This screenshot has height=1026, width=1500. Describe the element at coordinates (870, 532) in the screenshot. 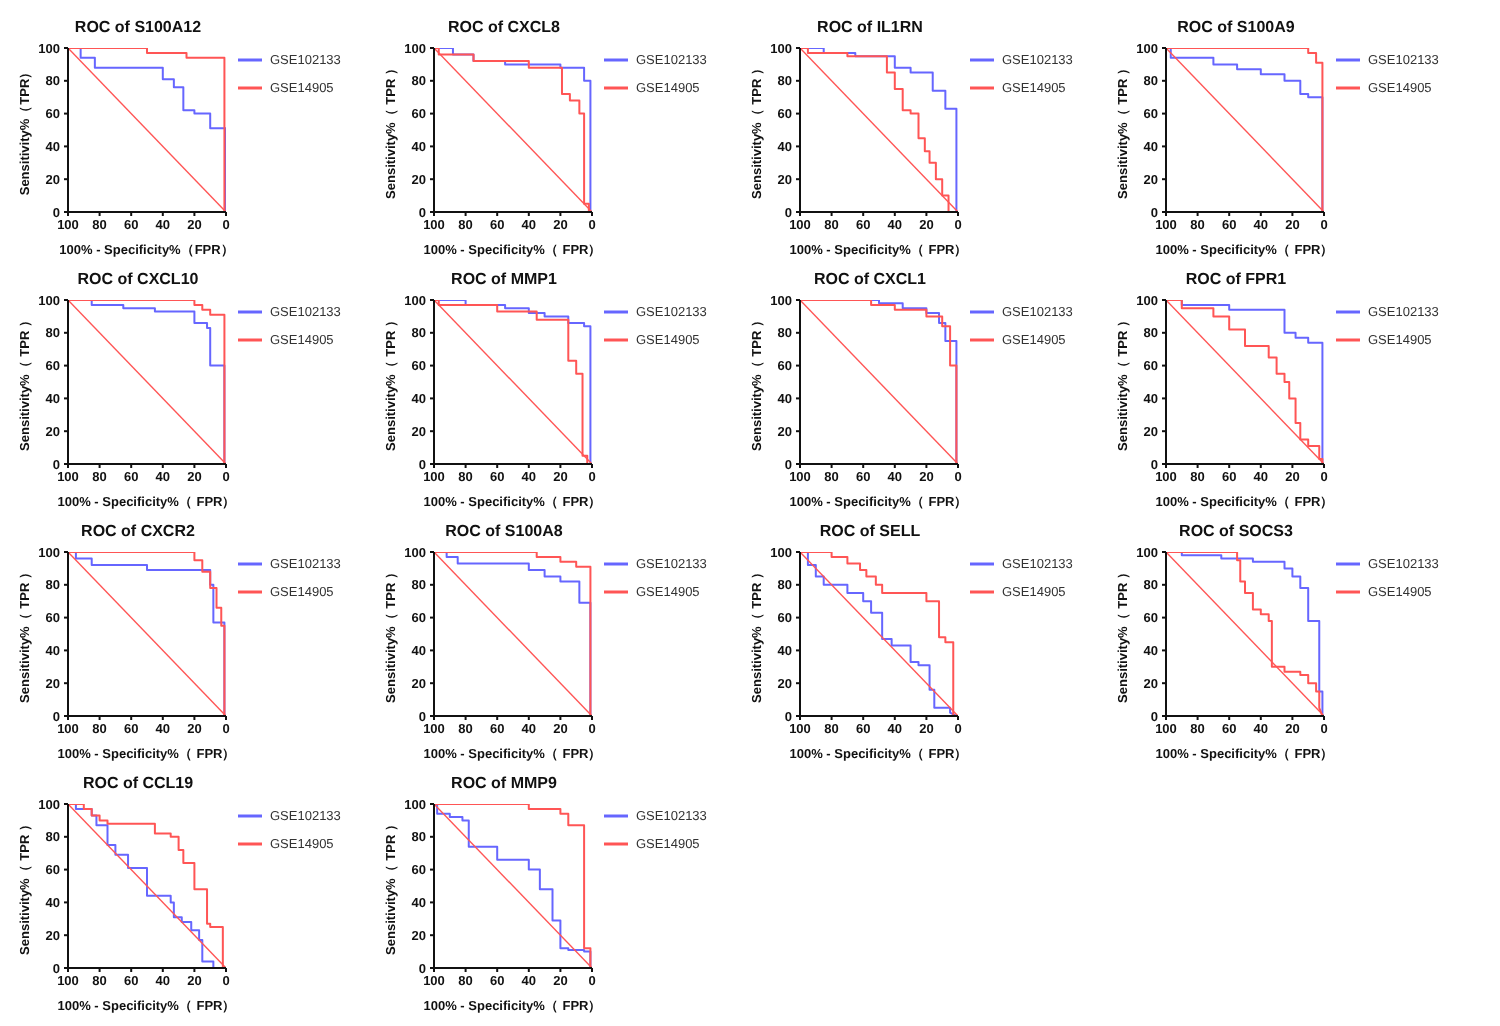

I see `chart-title: ROC of SELL` at that location.